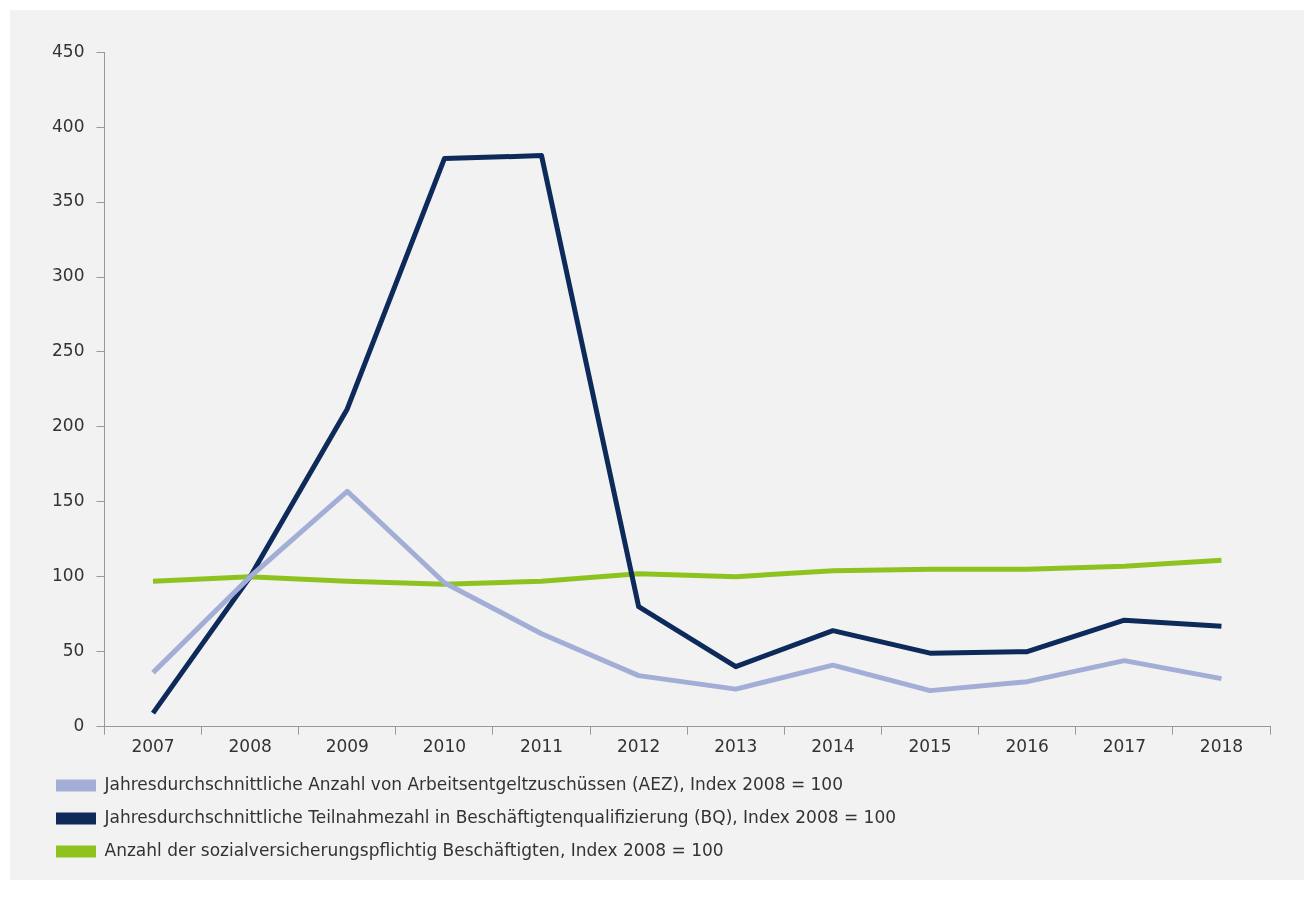  I want to click on x-tick-label: 2013, so click(736, 746).